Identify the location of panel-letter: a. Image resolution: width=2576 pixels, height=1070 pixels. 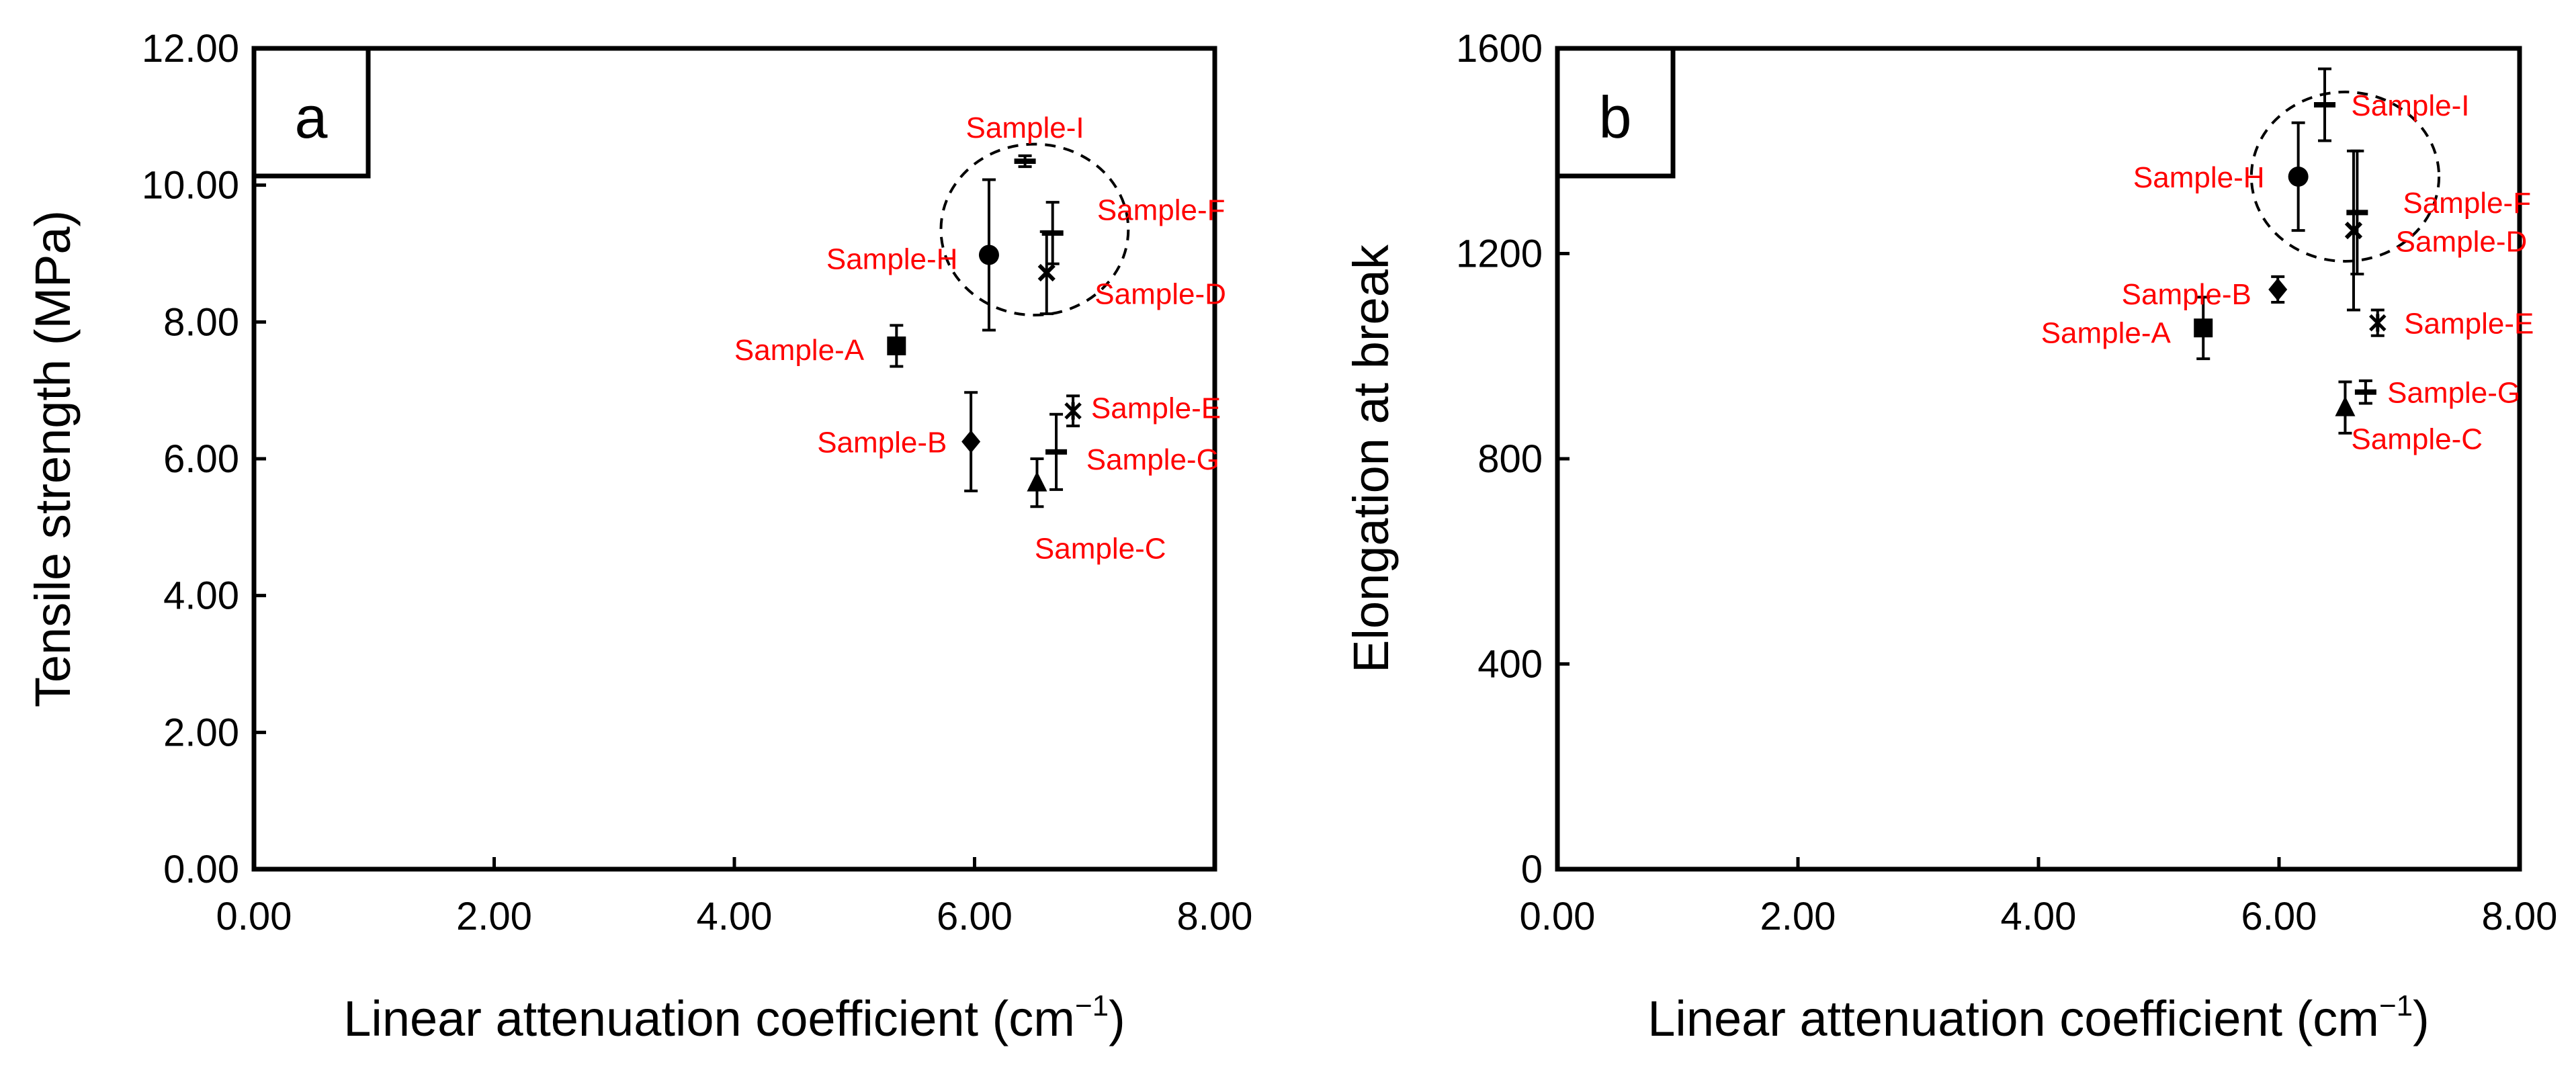
(311, 117).